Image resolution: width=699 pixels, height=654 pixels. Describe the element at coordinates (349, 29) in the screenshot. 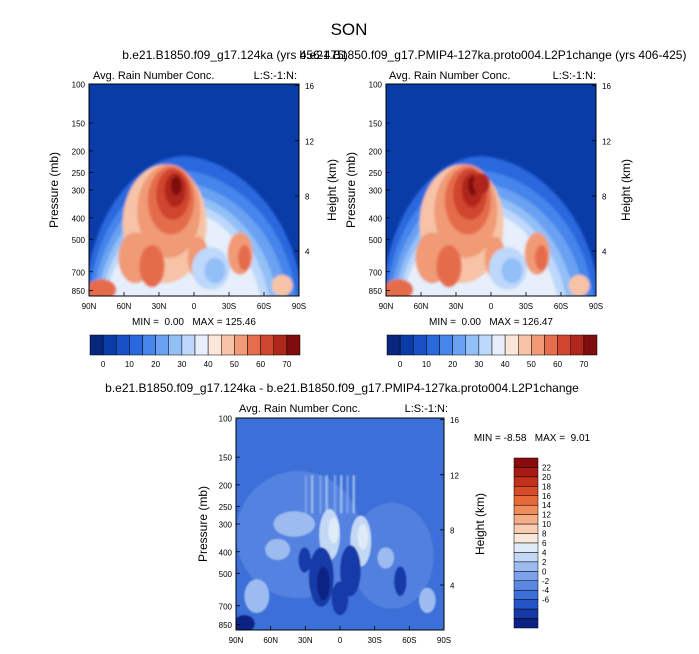

I see `figure-title: SON` at that location.